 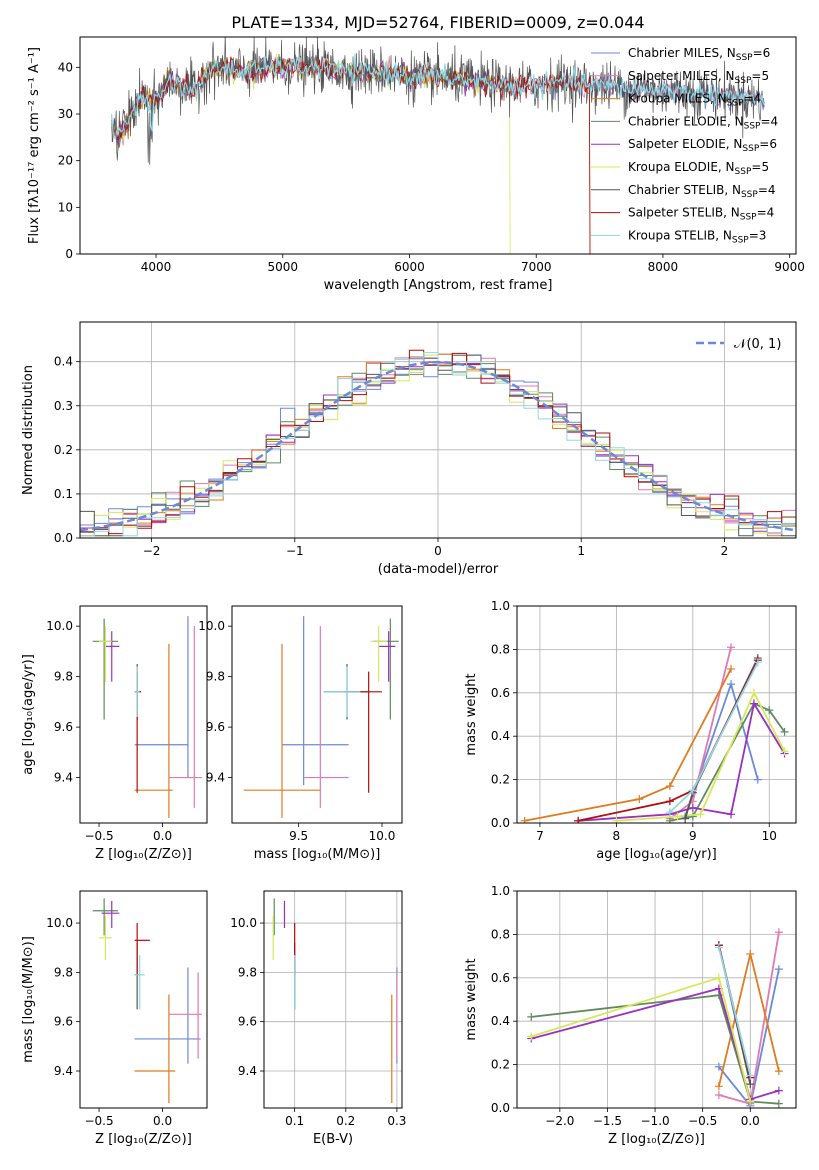 What do you see at coordinates (139, 982) in the screenshot?
I see `point-kroupa-stelib` at bounding box center [139, 982].